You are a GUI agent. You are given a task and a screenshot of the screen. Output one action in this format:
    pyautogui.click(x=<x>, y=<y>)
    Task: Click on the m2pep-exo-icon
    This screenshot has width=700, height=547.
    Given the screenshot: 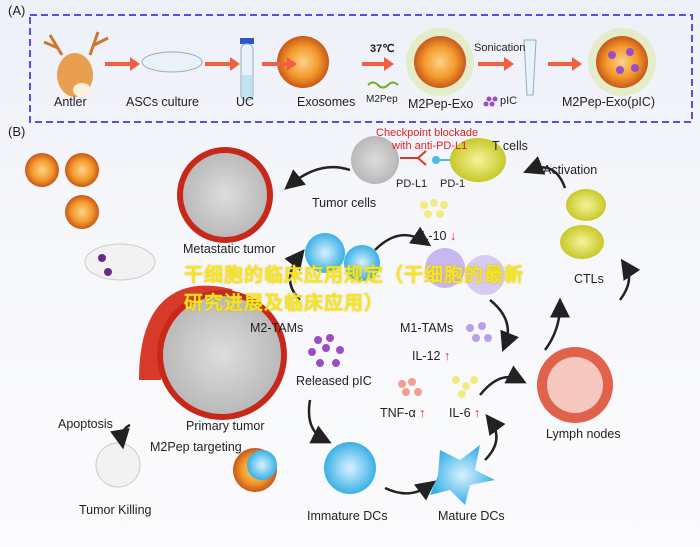 What is the action you would take?
    pyautogui.click(x=440, y=62)
    